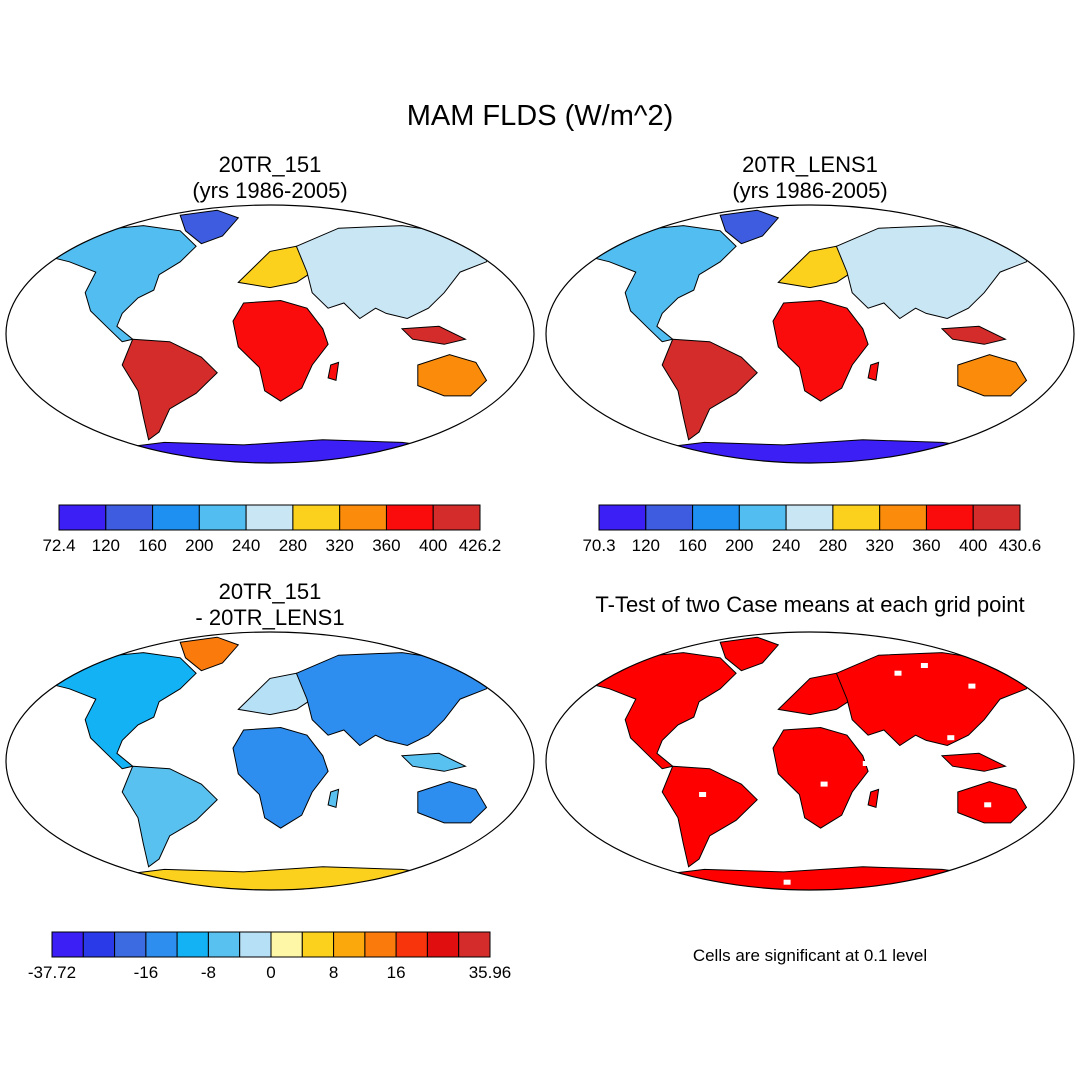 This screenshot has width=1080, height=1080. I want to click on colorbar-panel-2: 70.3 120 160 200 240 280 320 360 400 430.6, so click(811, 529).